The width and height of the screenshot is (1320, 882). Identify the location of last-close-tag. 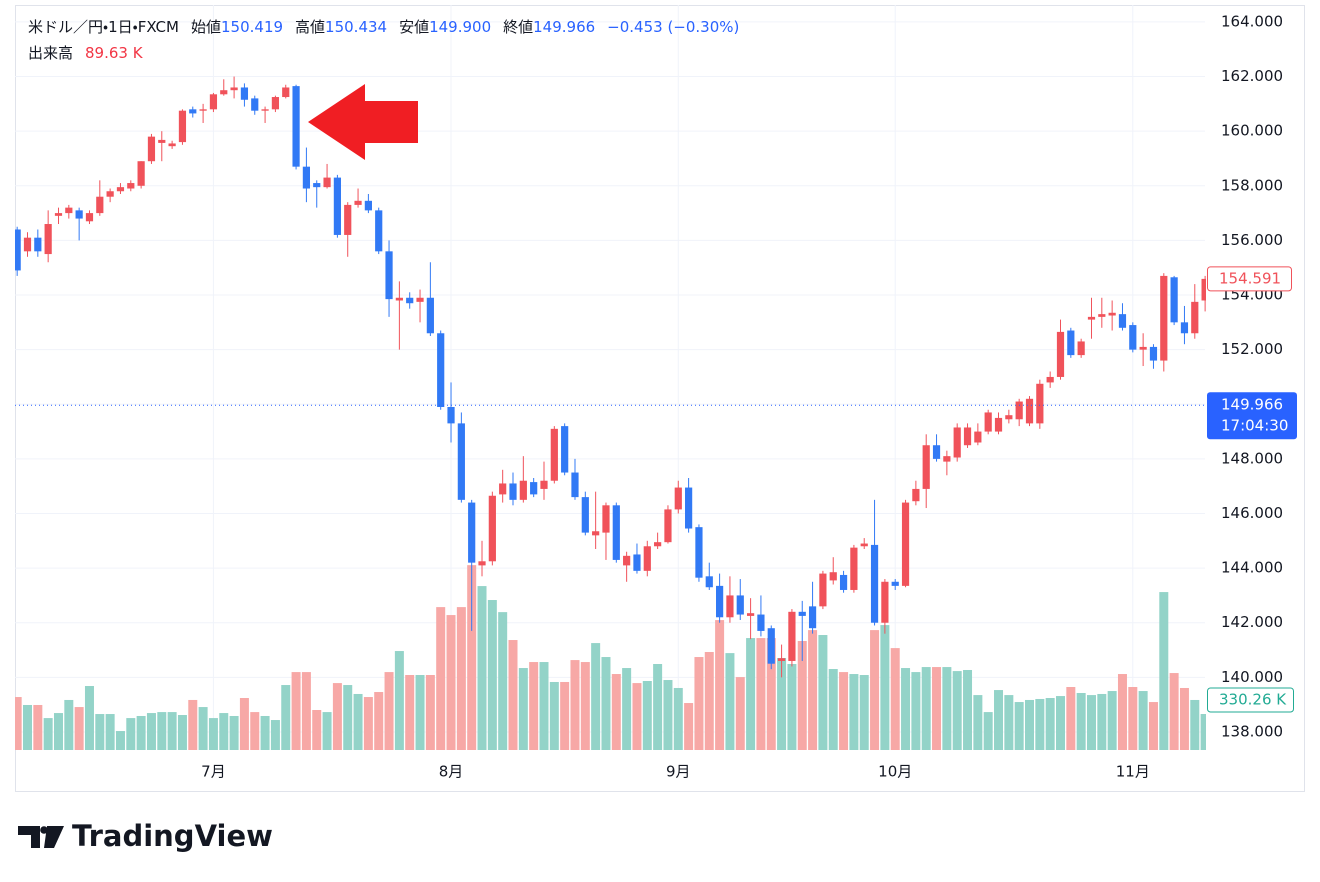
(1249, 279).